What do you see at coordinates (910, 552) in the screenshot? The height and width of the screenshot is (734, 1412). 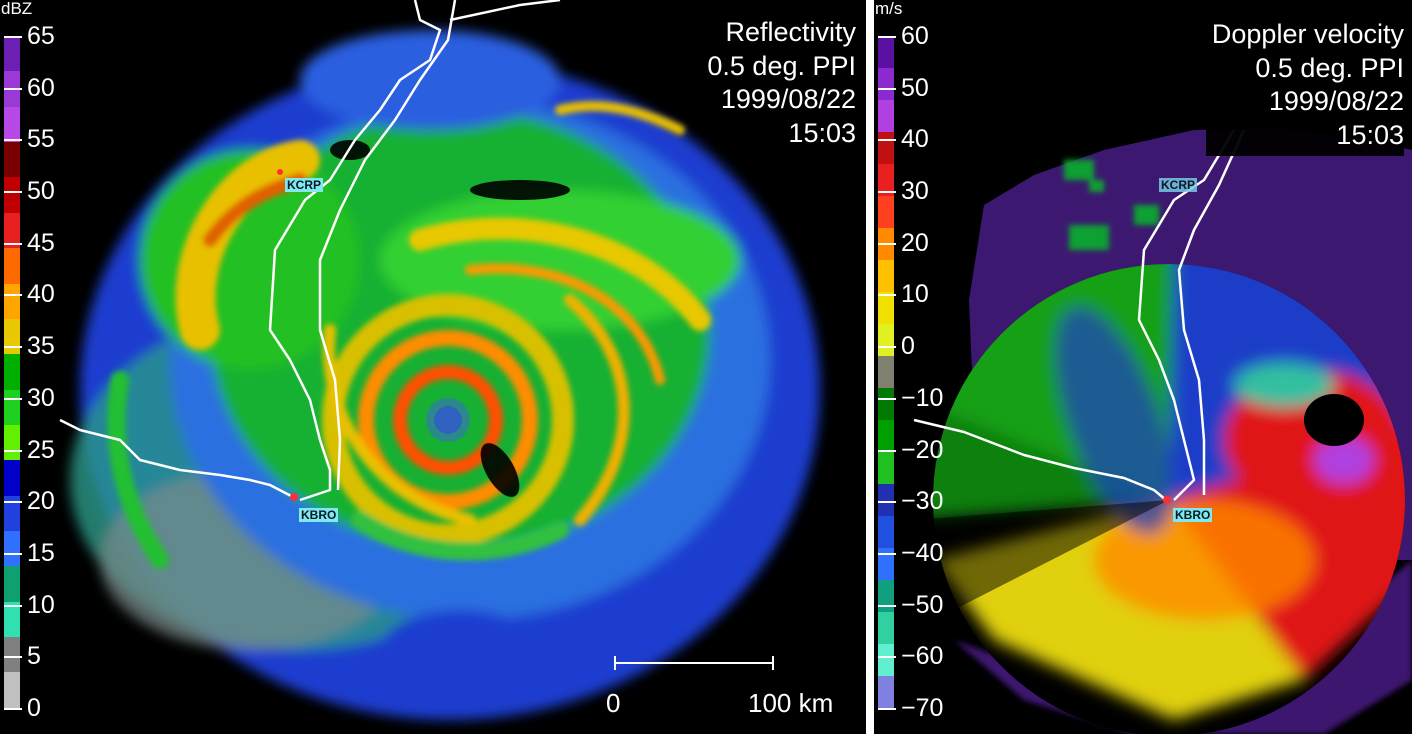 I see `colorbar-tick-label: −40` at bounding box center [910, 552].